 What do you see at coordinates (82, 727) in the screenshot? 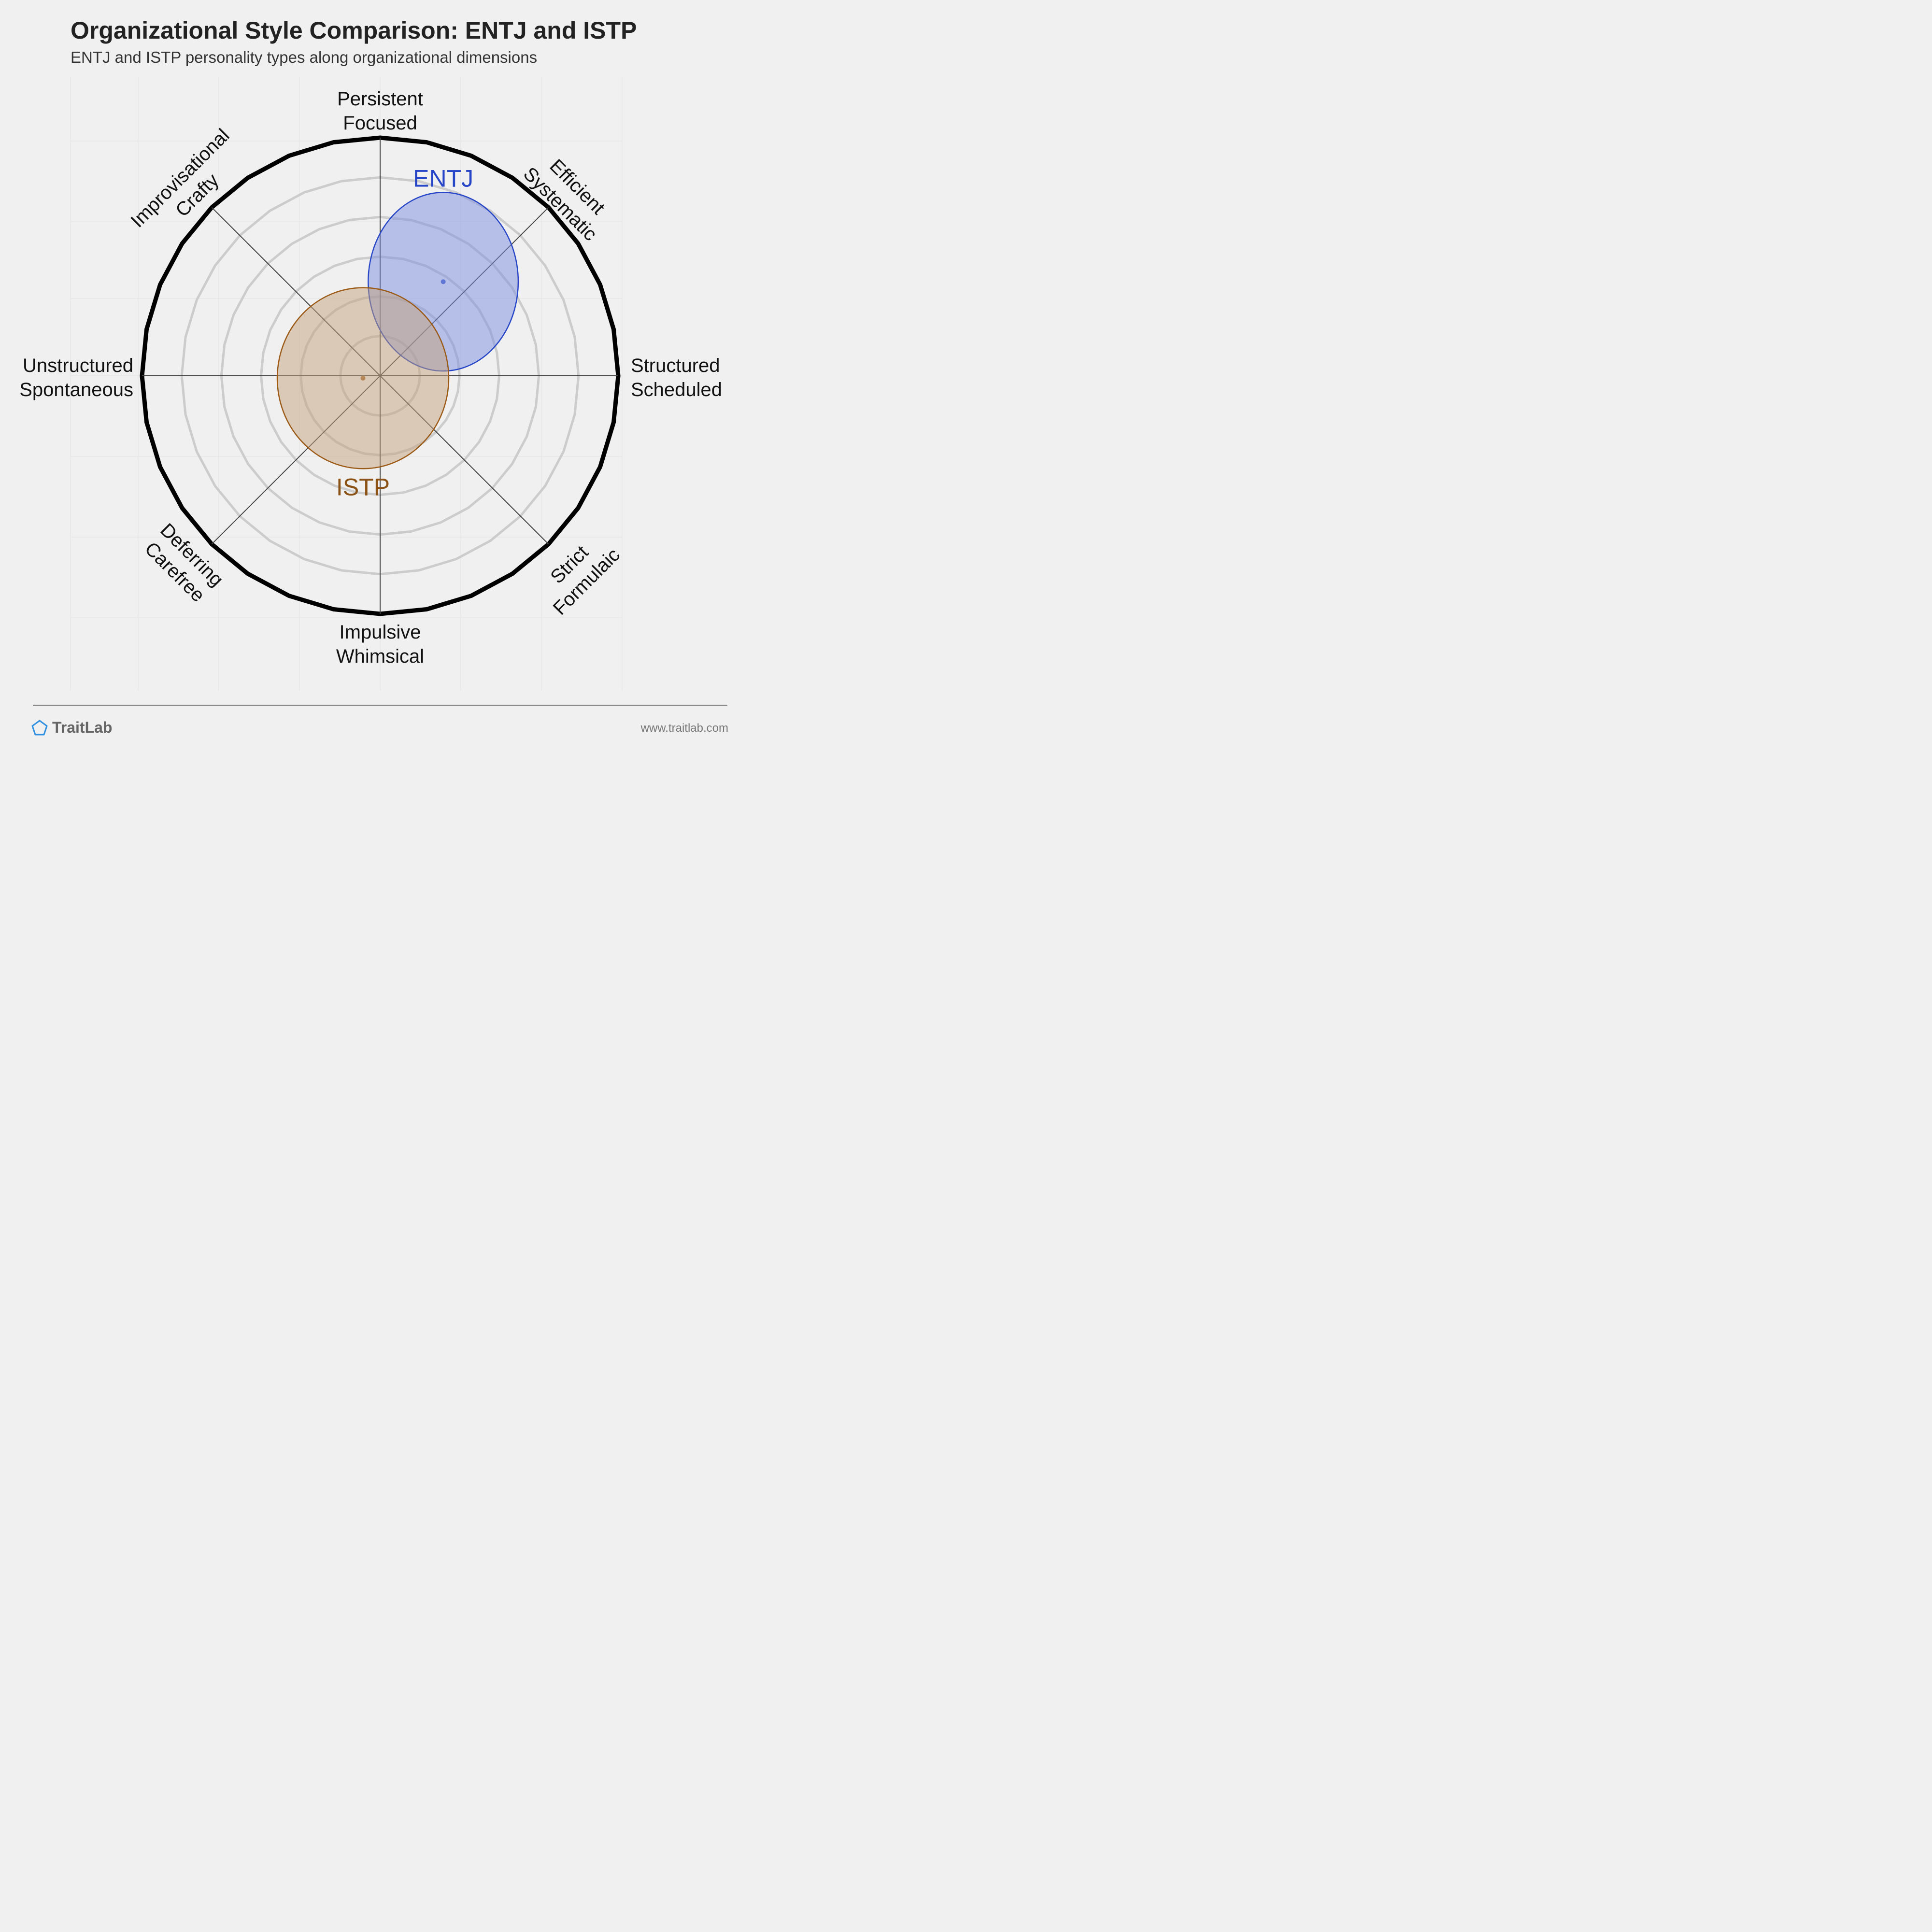
I see `brand-name: TraitLab` at bounding box center [82, 727].